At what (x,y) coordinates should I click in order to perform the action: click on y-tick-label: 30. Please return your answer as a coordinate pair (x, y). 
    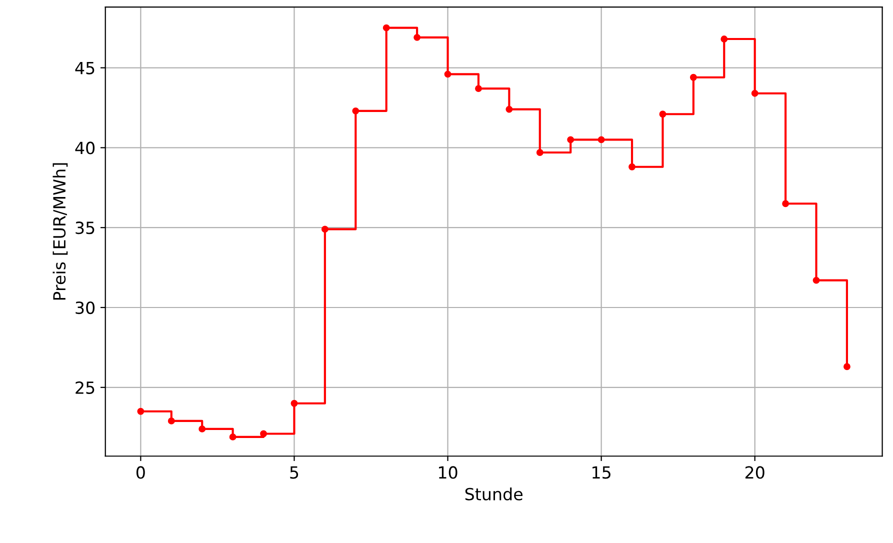
    Looking at the image, I should click on (85, 307).